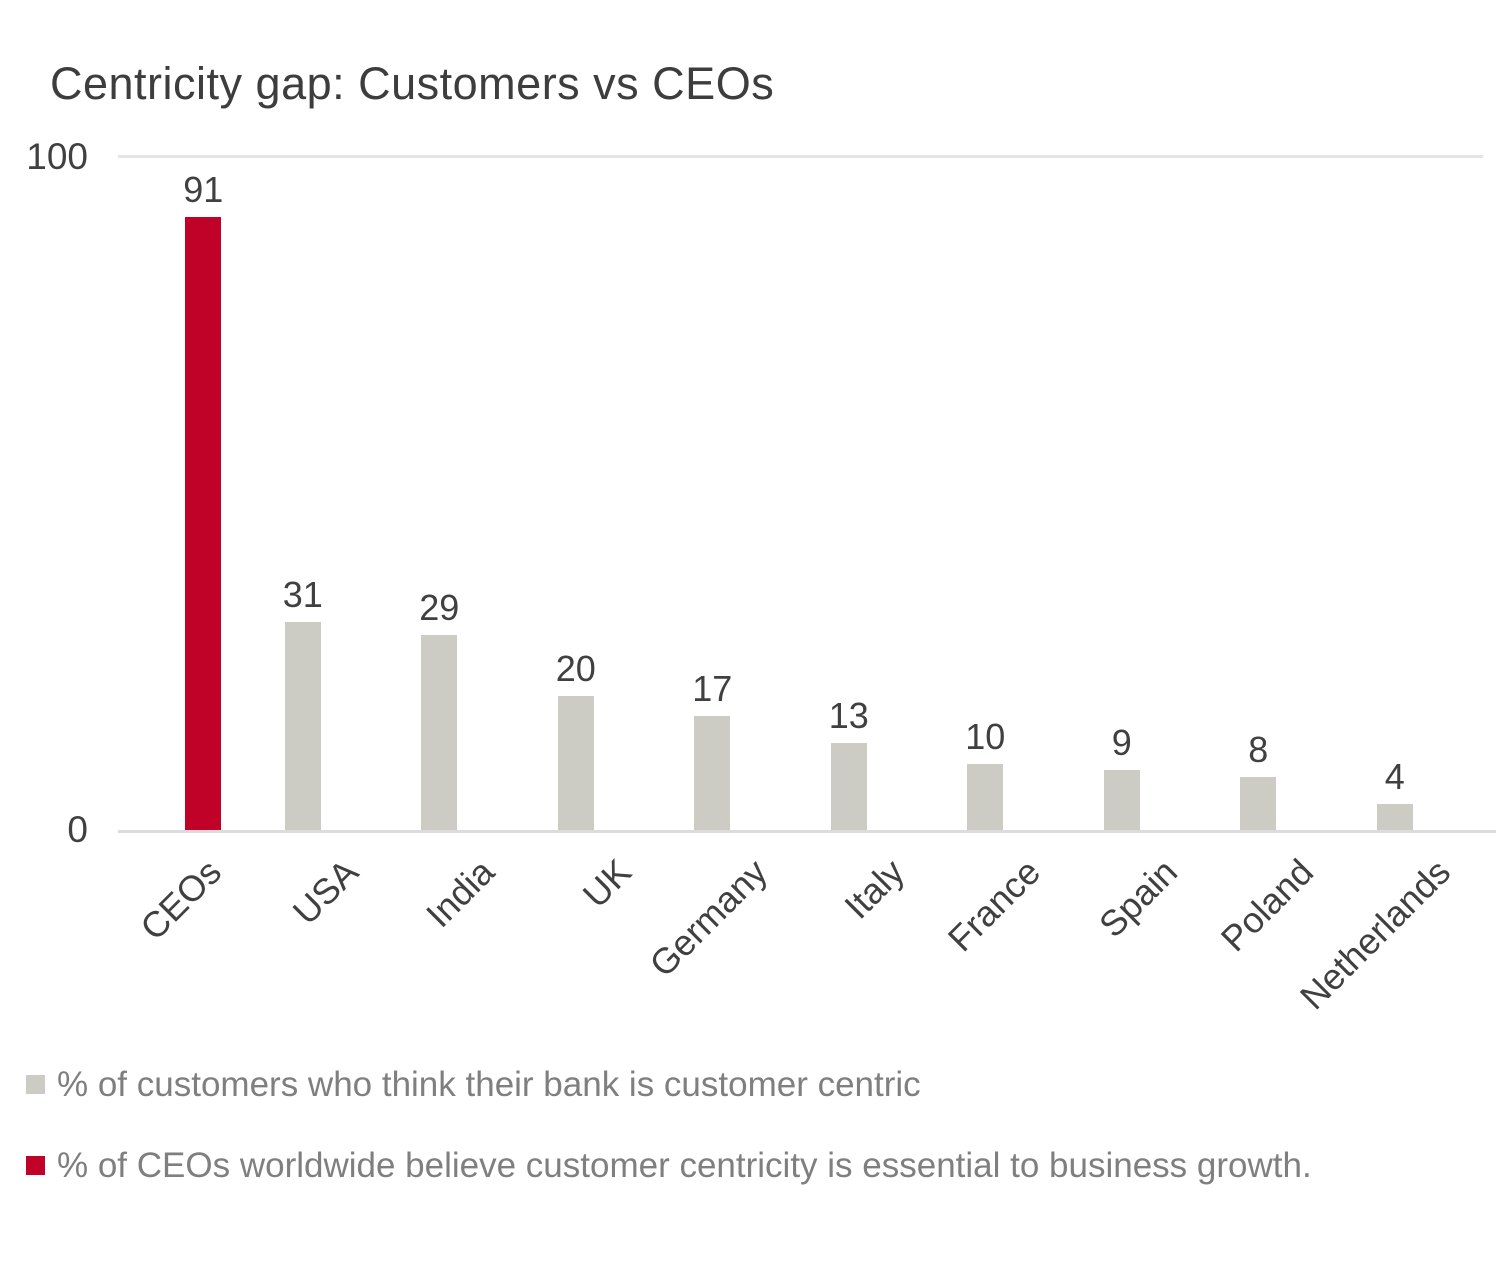 The height and width of the screenshot is (1262, 1500). What do you see at coordinates (575, 668) in the screenshot?
I see `value-label-uk: 20` at bounding box center [575, 668].